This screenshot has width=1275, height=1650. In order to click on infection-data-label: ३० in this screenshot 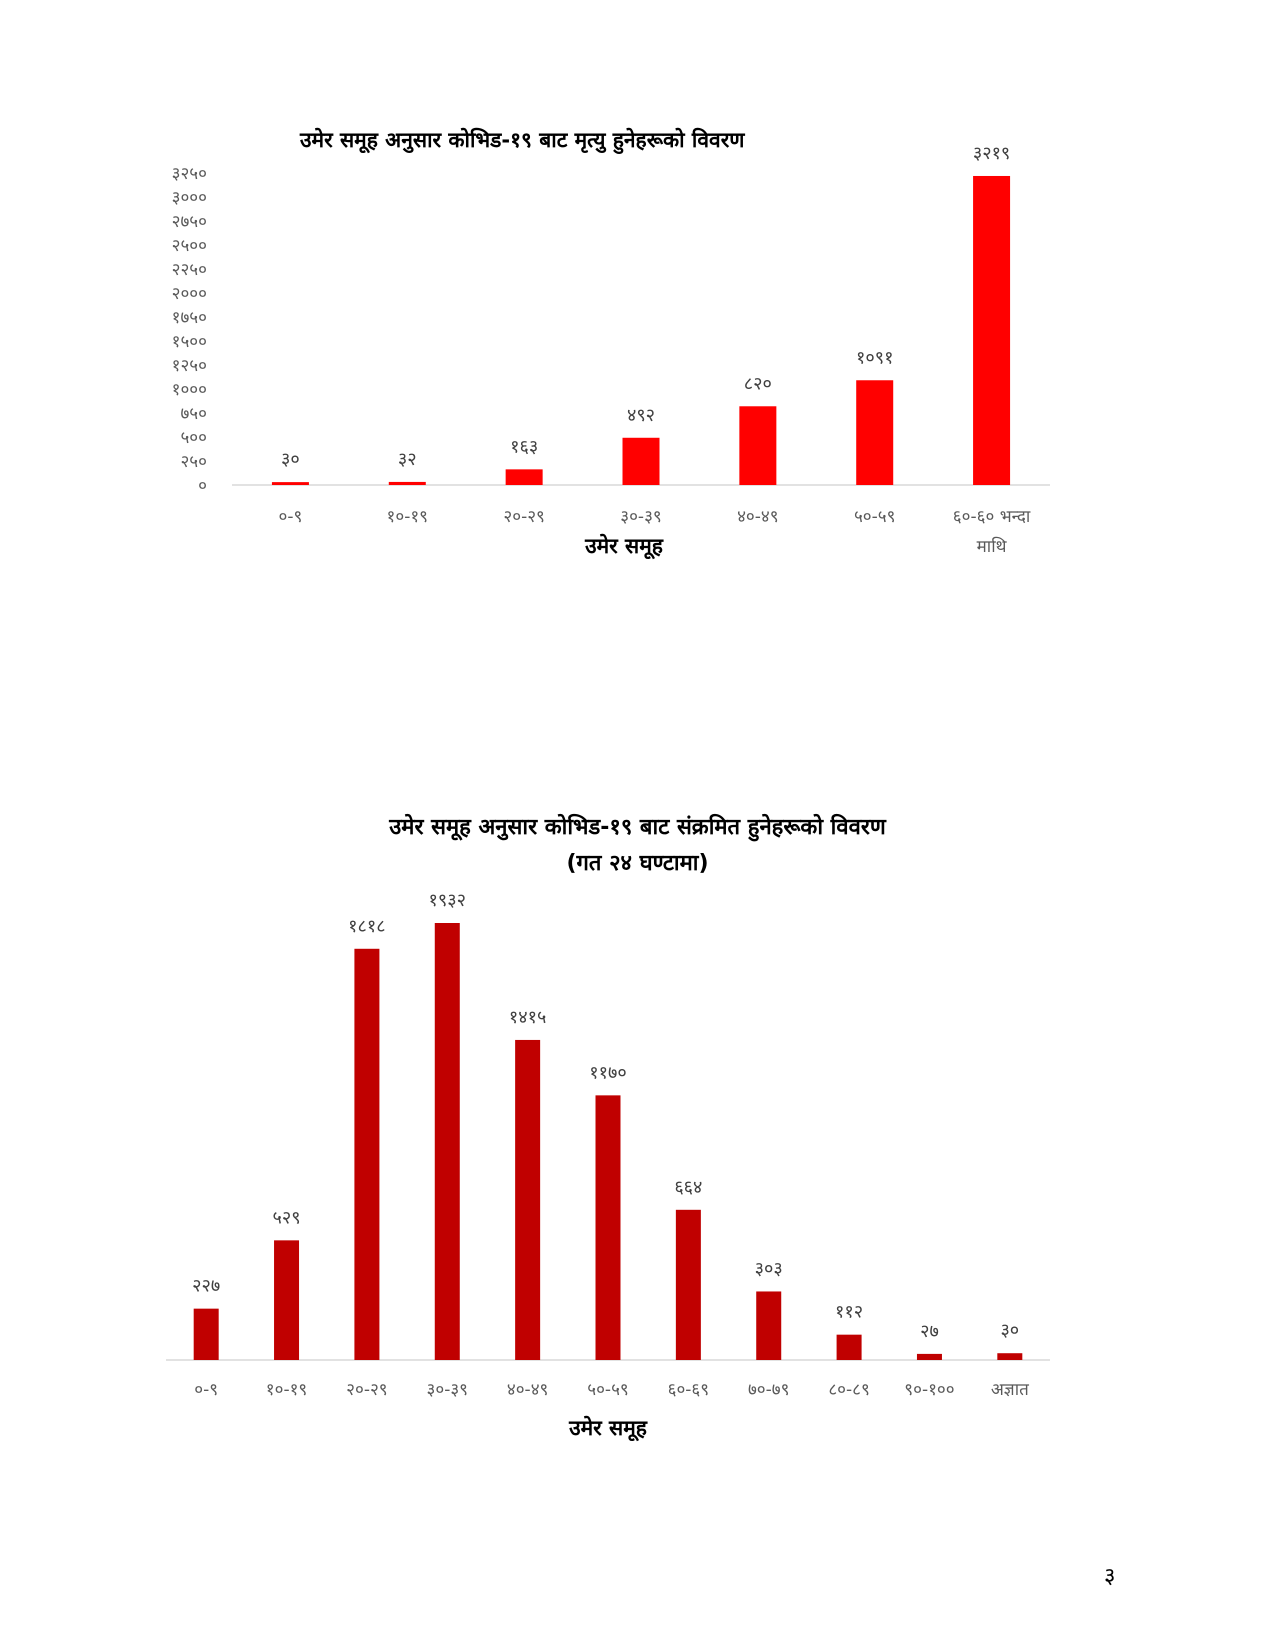, I will do `click(1009, 1330)`.